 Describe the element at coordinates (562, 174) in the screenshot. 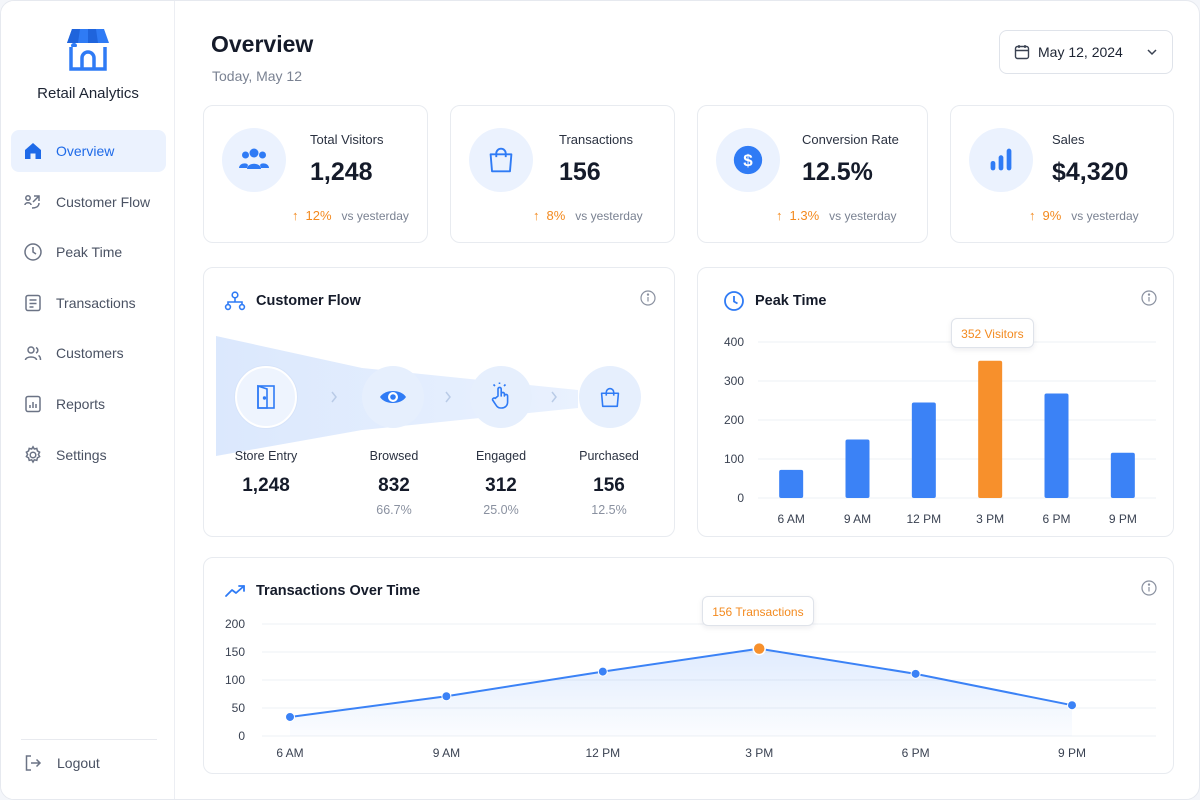

I see `stat-card-transactions: Transactions 156 ↑ 8% vs yesterday` at that location.